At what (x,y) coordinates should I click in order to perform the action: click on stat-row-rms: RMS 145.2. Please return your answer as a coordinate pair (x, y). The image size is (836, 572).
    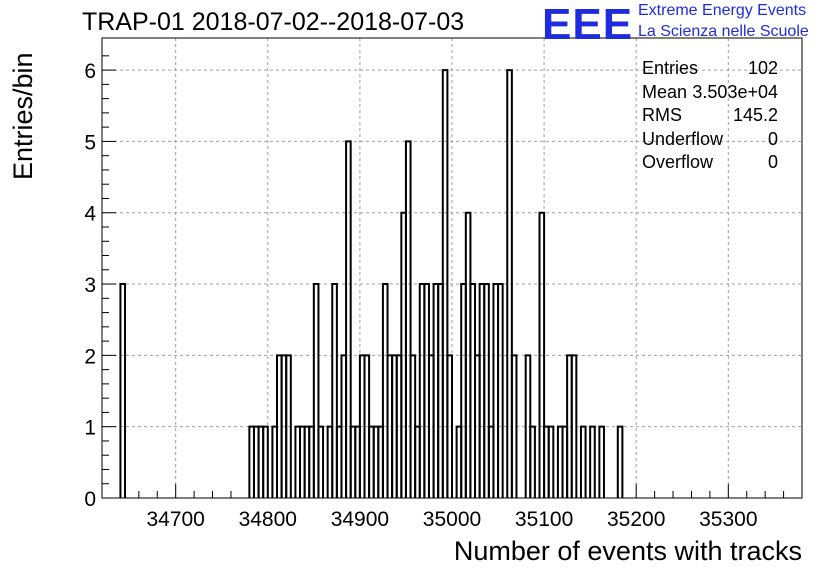
    Looking at the image, I should click on (710, 117).